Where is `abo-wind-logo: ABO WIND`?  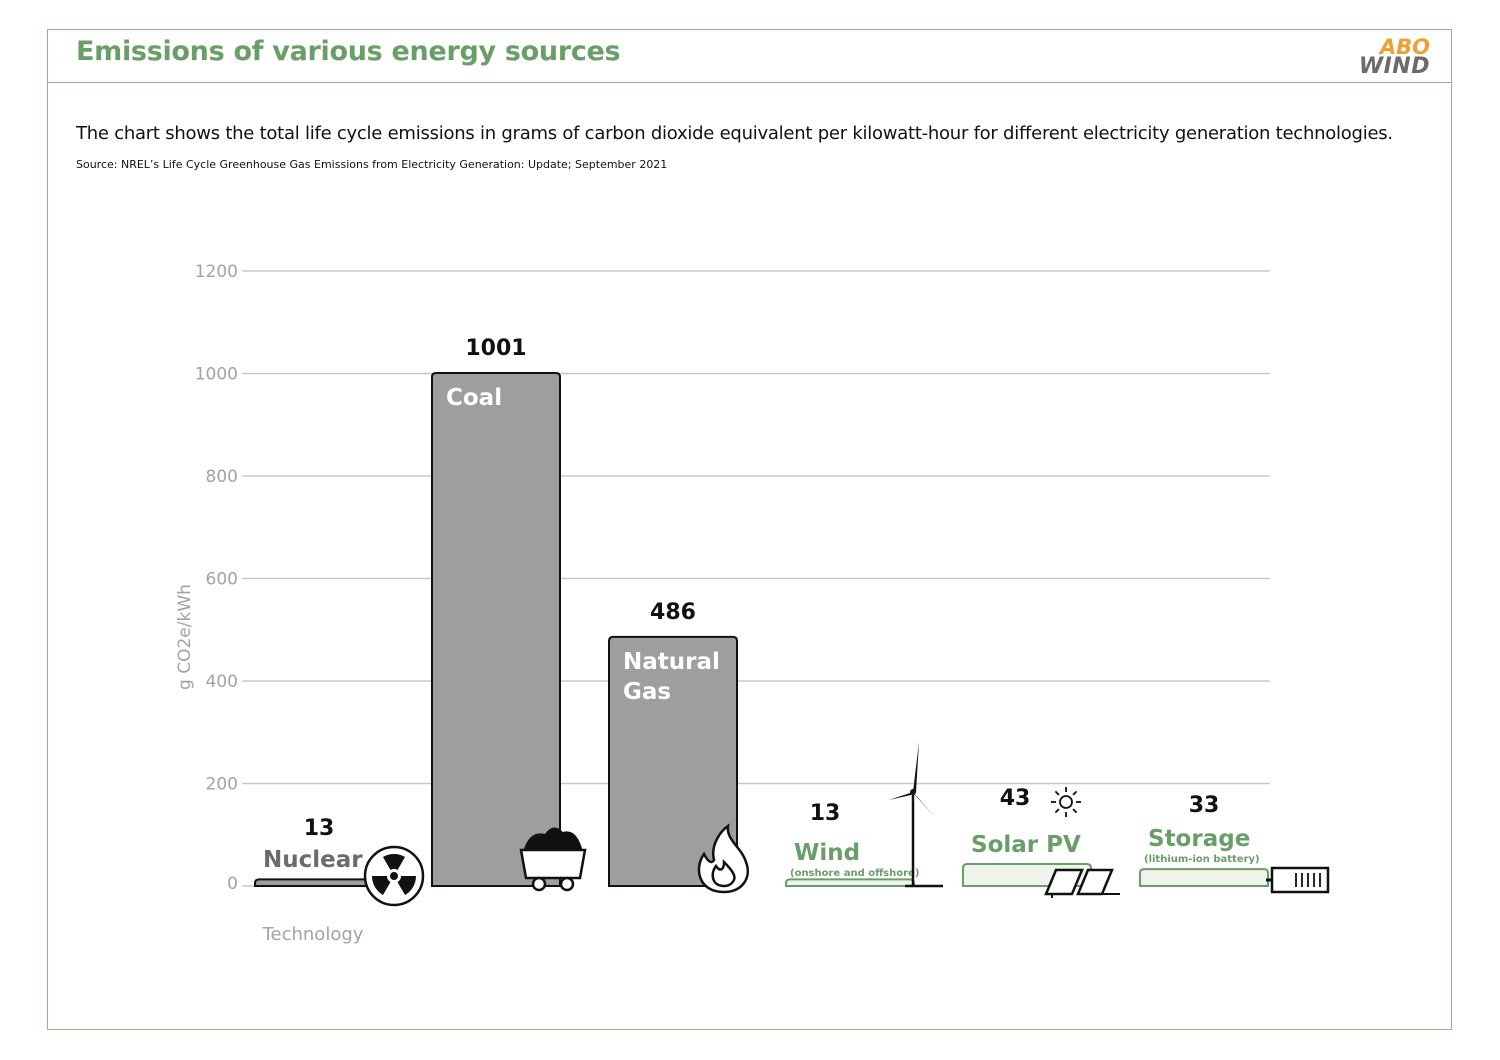
abo-wind-logo: ABO WIND is located at coordinates (1395, 59).